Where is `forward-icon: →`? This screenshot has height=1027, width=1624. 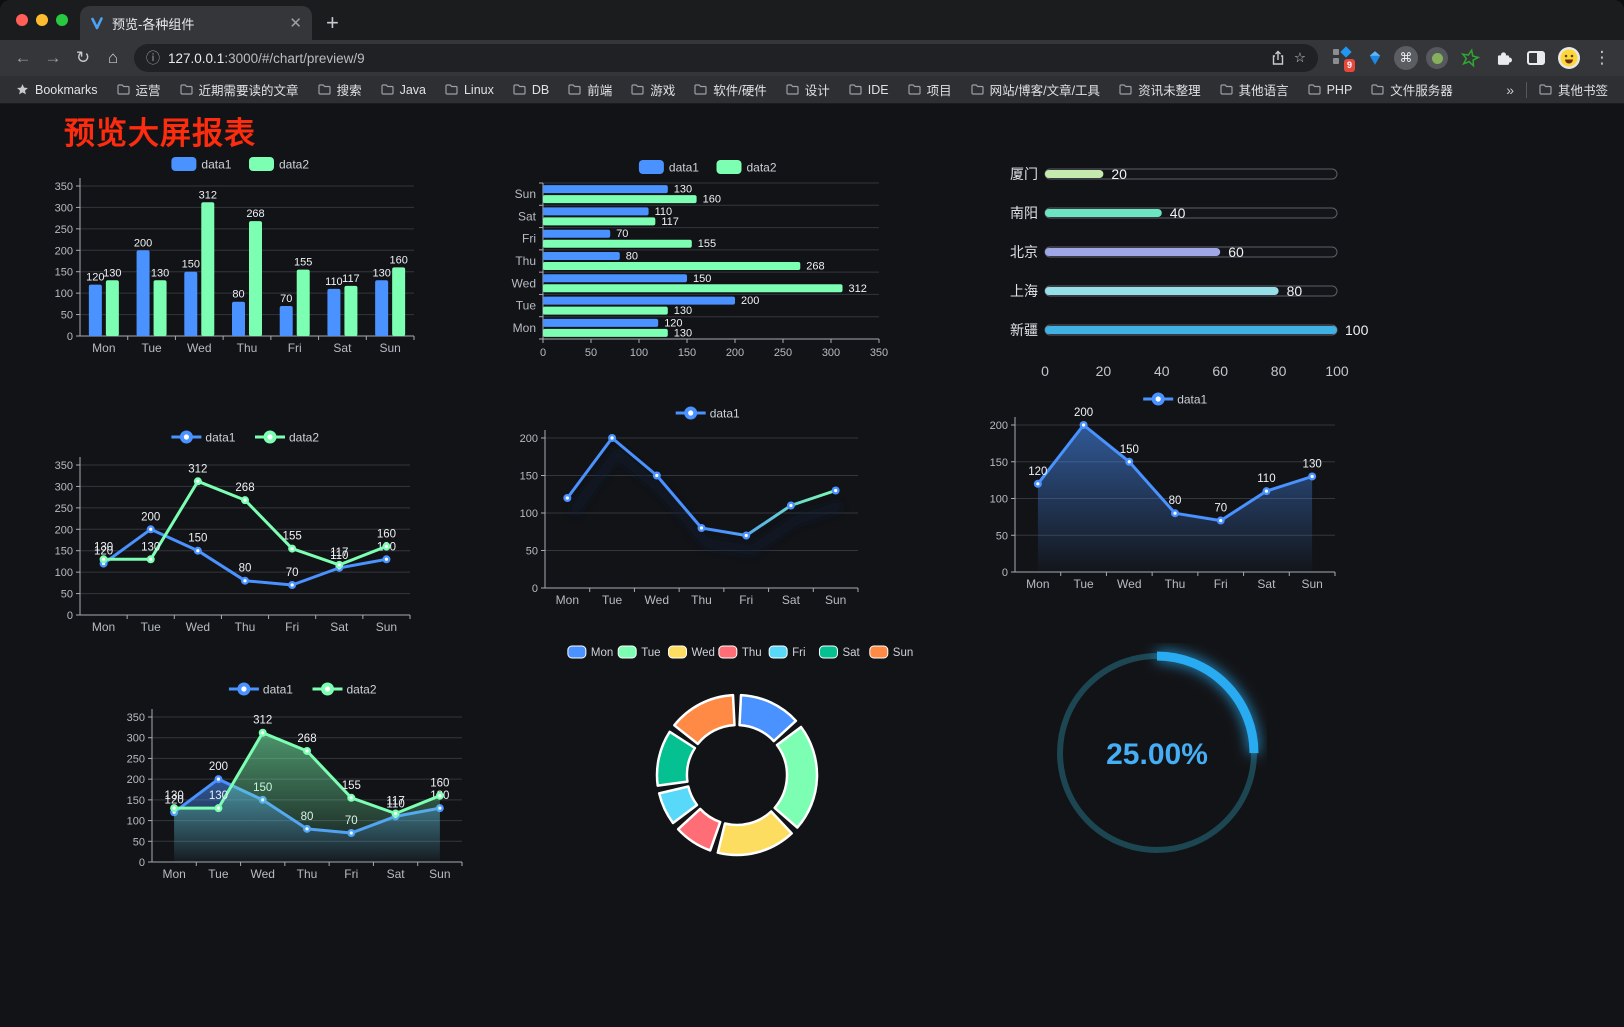
forward-icon: → is located at coordinates (53, 57).